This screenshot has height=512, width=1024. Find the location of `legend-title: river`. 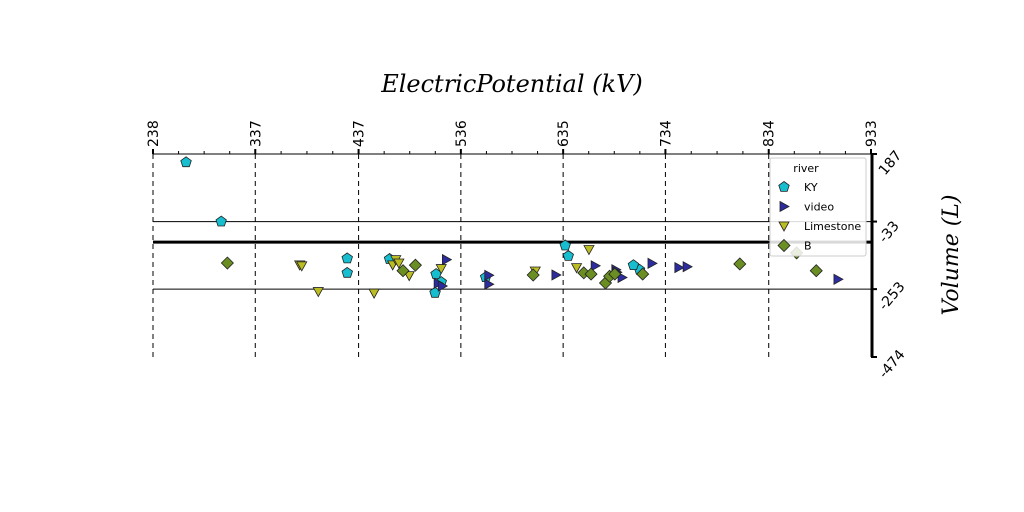

legend-title: river is located at coordinates (806, 168).